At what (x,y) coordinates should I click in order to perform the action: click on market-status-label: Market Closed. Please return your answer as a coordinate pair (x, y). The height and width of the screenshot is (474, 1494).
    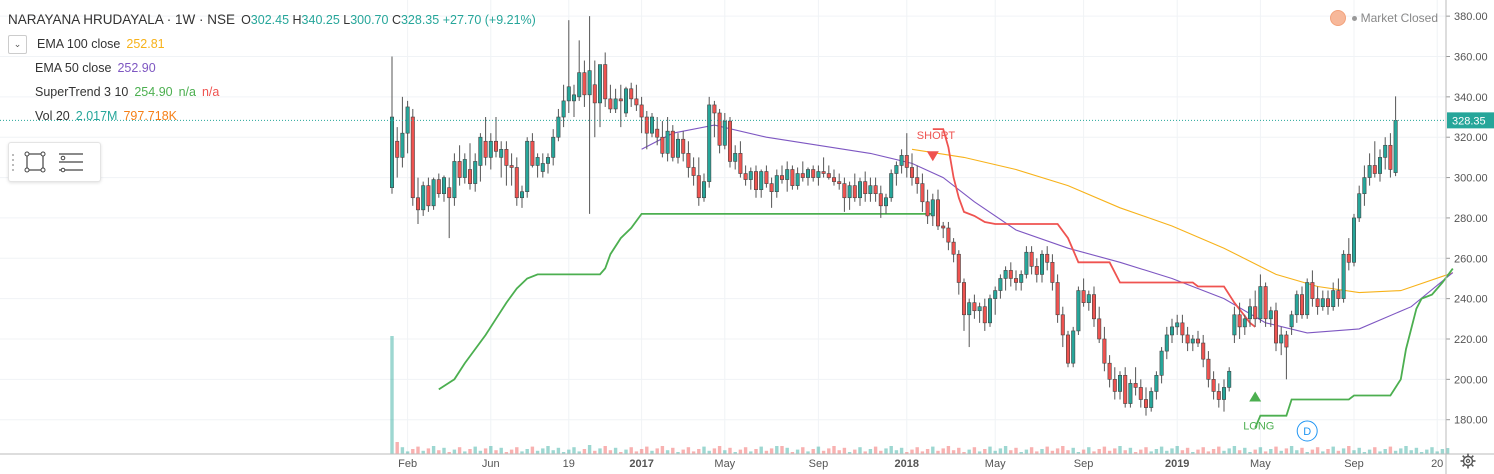
    Looking at the image, I should click on (1399, 18).